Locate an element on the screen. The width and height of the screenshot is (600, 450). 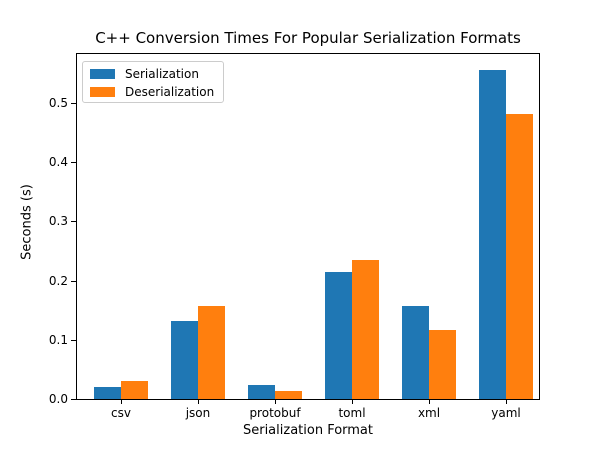
bar-deserialization-xml is located at coordinates (442, 364).